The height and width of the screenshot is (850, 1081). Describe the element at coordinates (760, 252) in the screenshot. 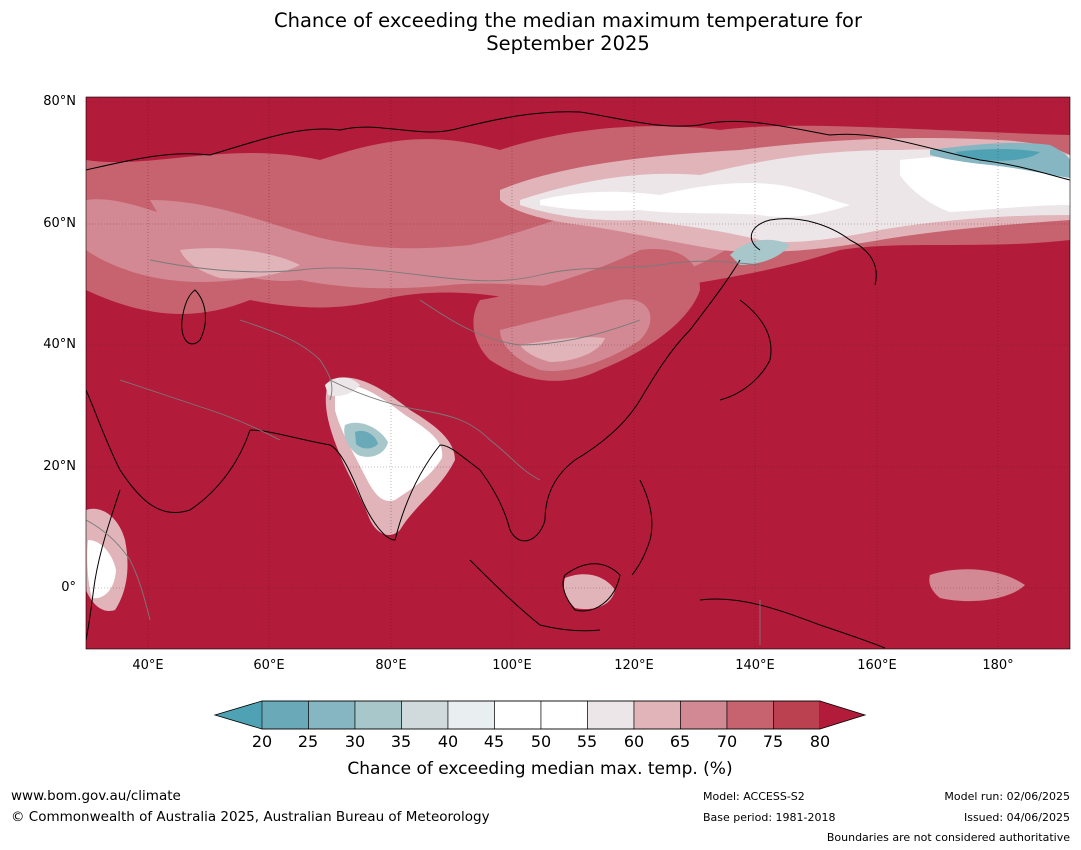

I see `region-okhotsk-cool` at that location.